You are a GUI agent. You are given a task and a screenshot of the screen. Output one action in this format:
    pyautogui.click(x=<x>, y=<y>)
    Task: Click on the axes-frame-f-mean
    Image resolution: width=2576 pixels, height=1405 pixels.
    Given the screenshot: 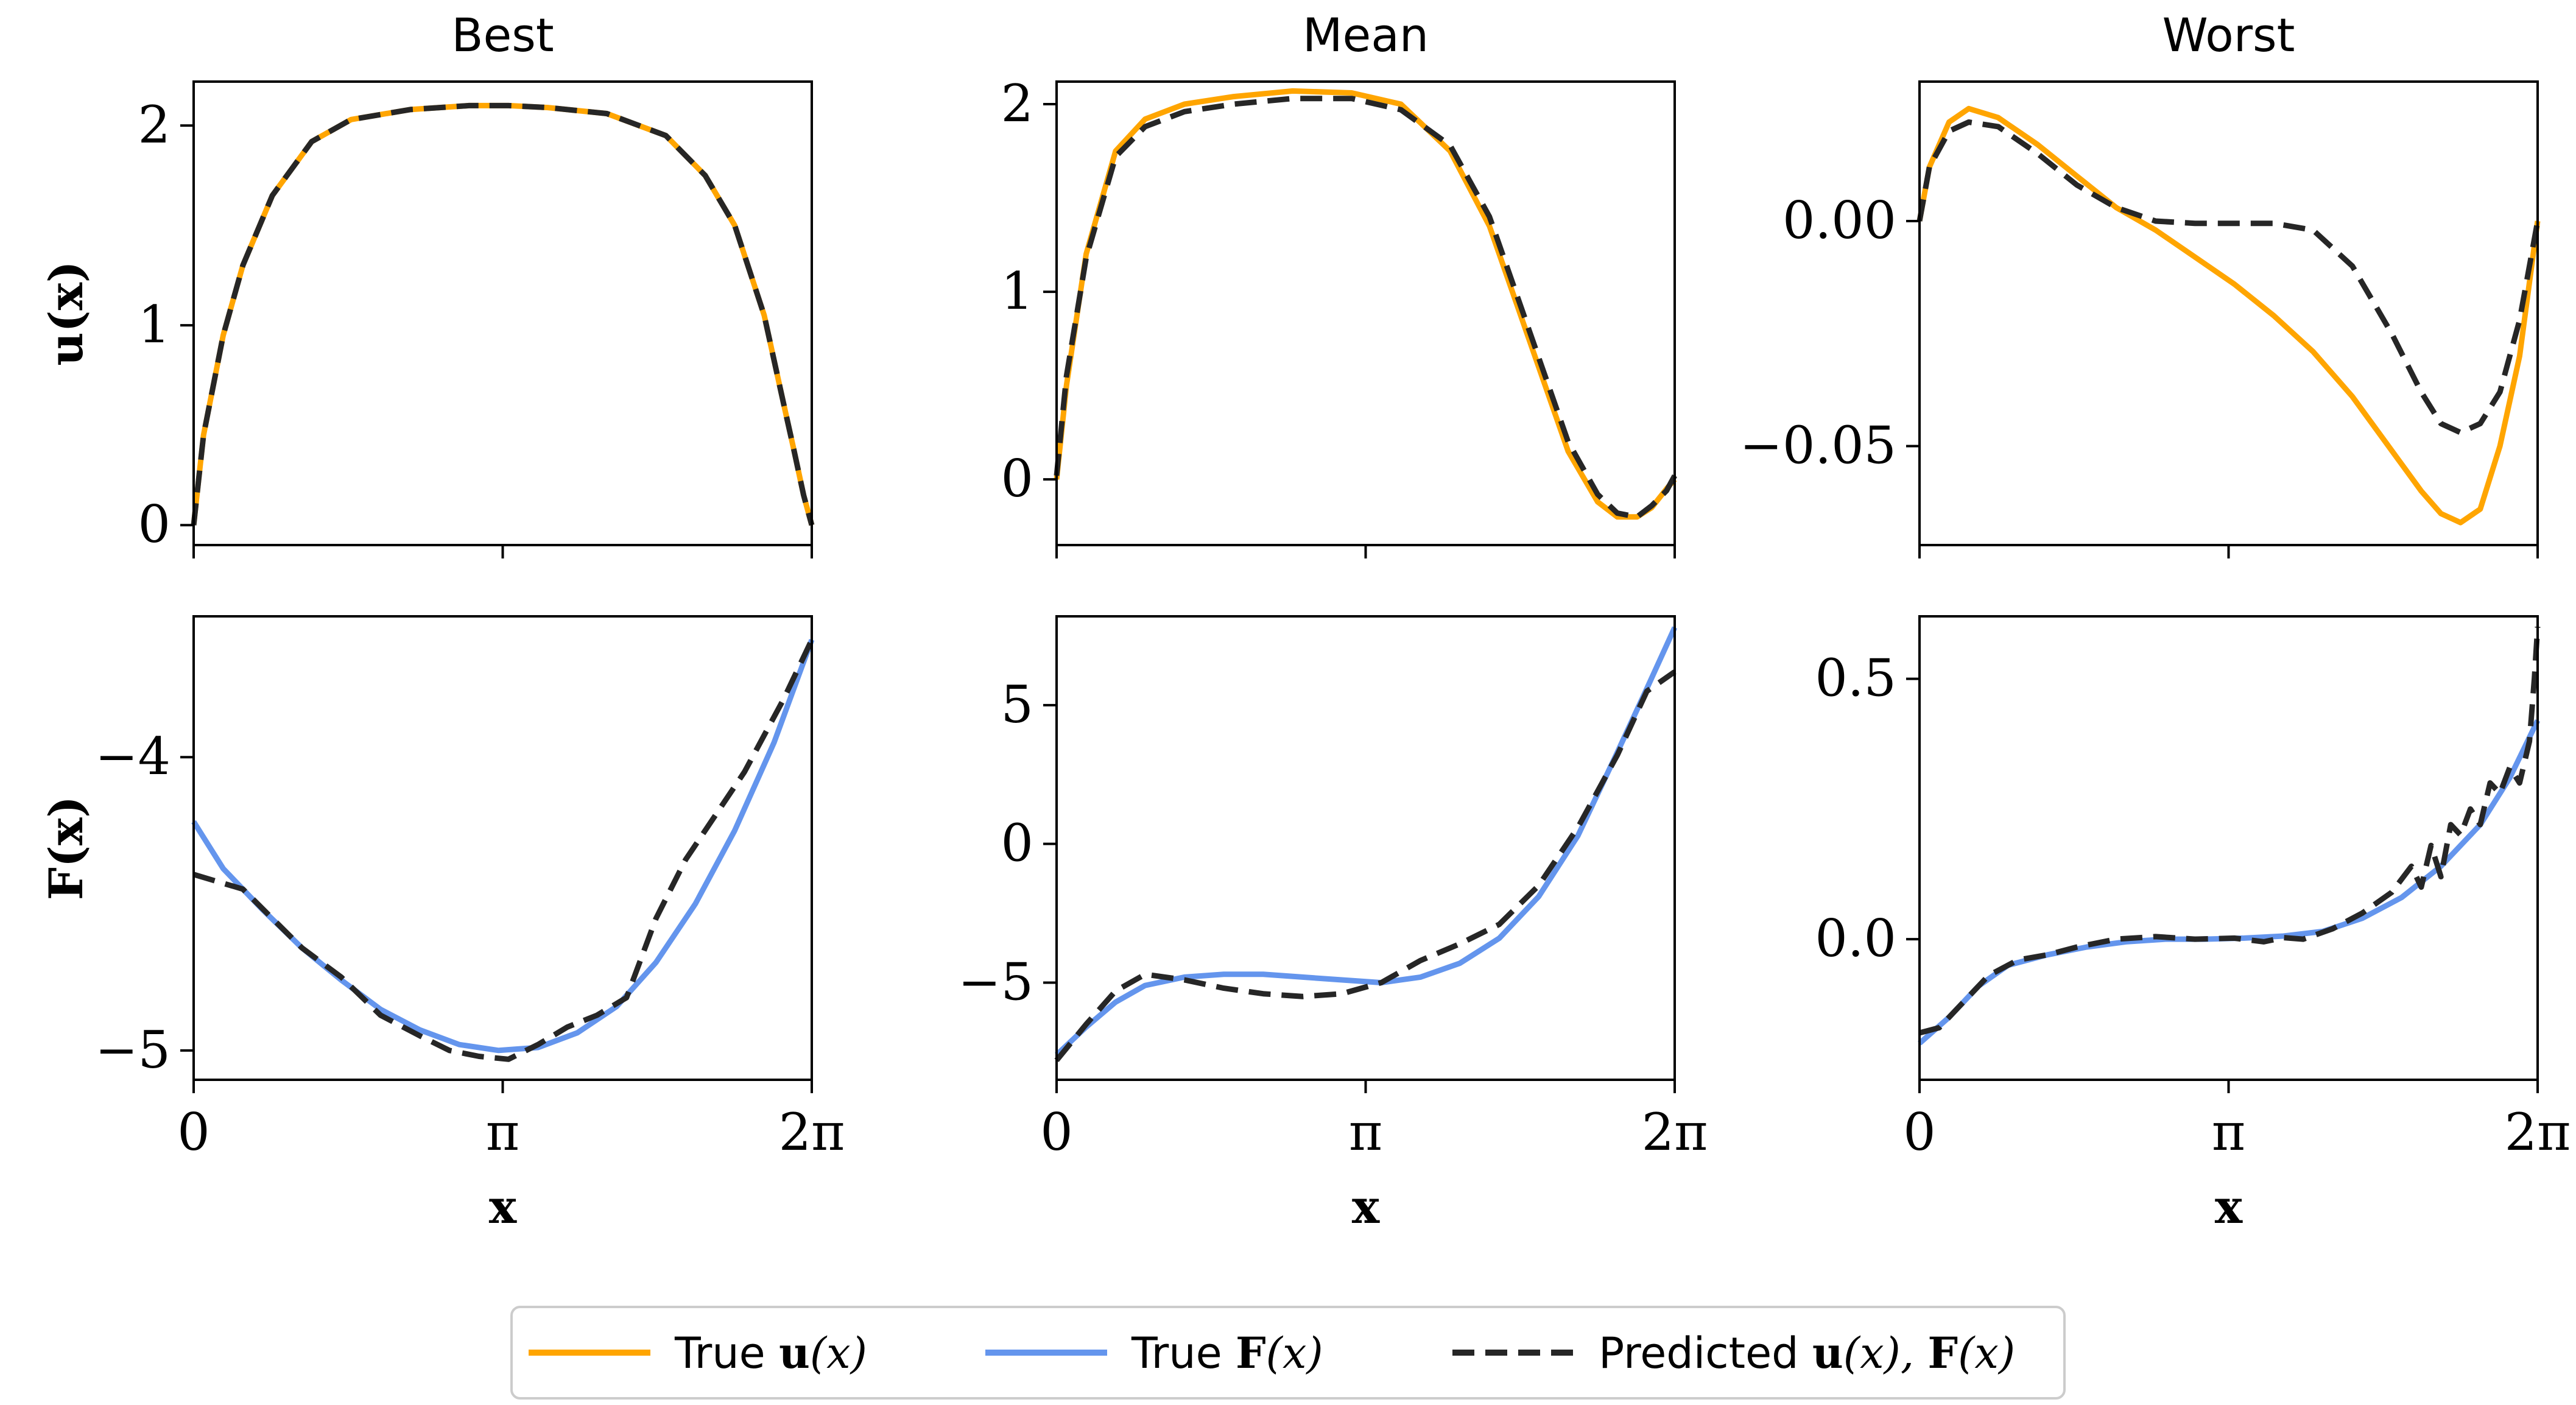 What is the action you would take?
    pyautogui.click(x=1365, y=848)
    